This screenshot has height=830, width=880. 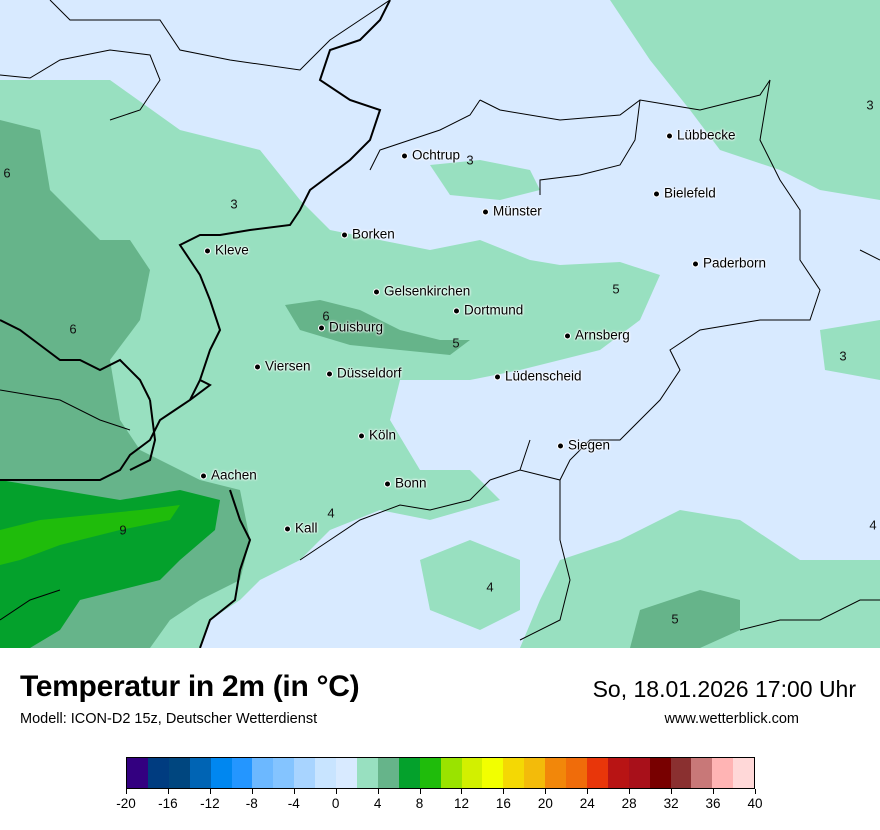 I want to click on region-2-4c-ne, so click(x=745, y=100).